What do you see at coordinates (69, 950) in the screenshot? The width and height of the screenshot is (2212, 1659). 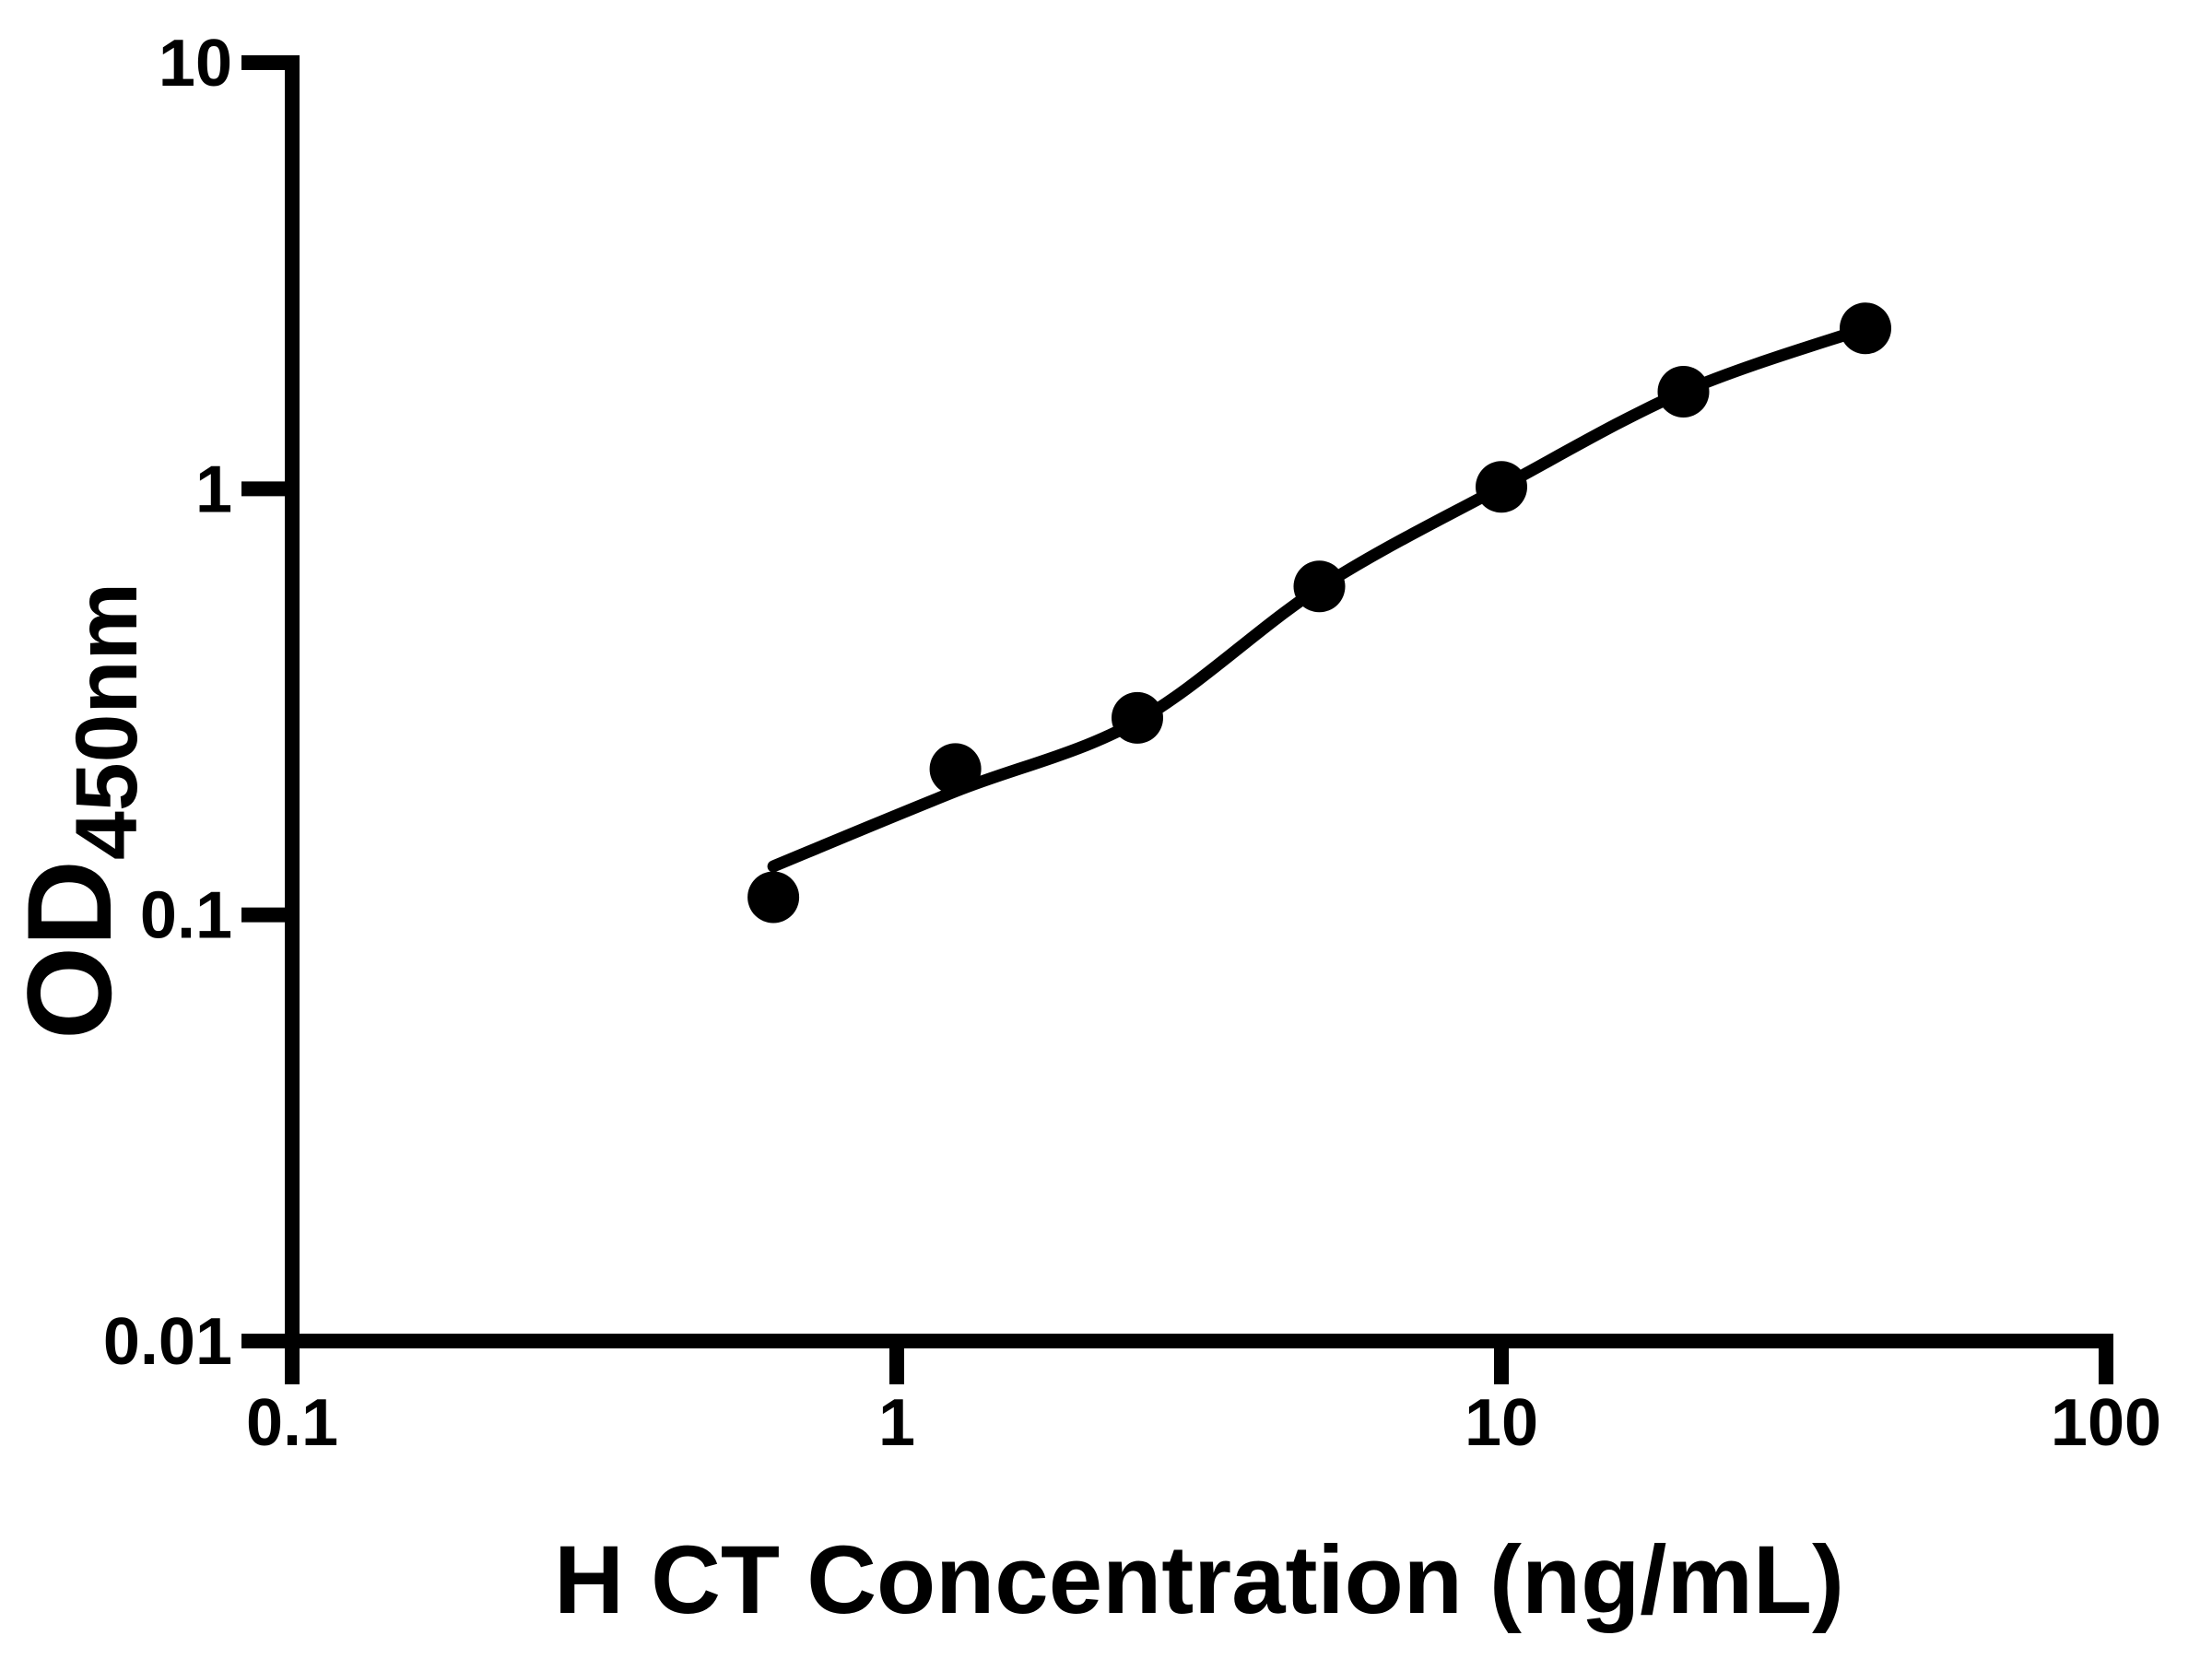 I see `y-axis-title-main: OD` at bounding box center [69, 950].